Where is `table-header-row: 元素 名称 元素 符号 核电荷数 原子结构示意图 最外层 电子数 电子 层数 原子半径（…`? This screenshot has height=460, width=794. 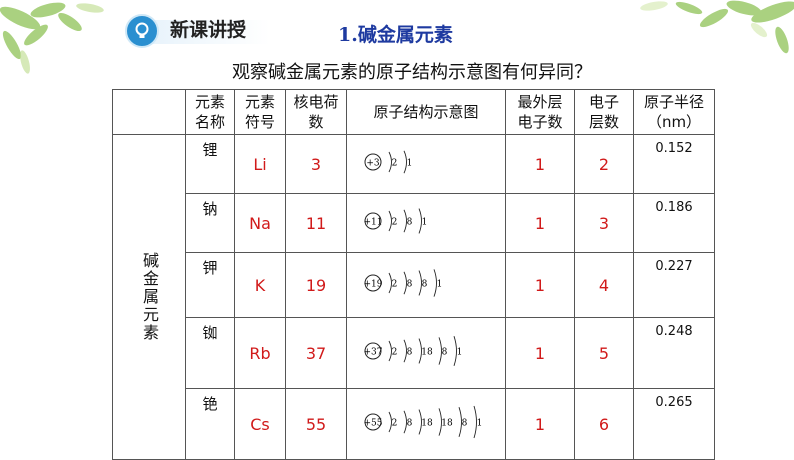
table-header-row: 元素 名称 元素 符号 核电荷数 原子结构示意图 最外层 电子数 电子 层数 原子半径（… is located at coordinates (413, 112).